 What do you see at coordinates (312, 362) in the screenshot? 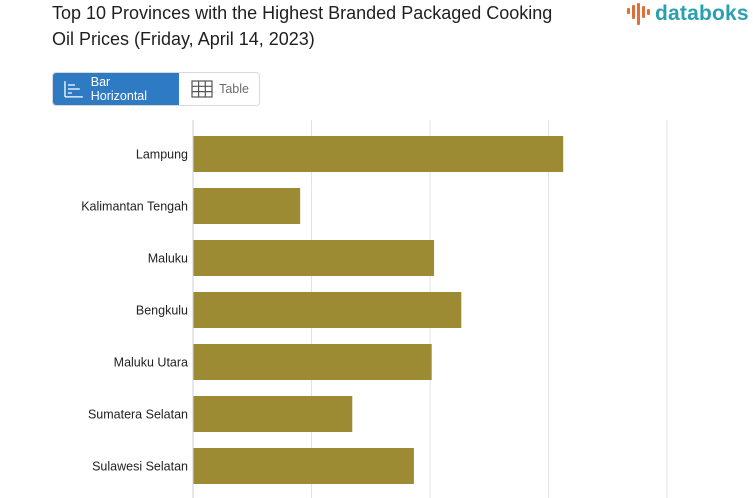
I see `bar-maluku-utara` at bounding box center [312, 362].